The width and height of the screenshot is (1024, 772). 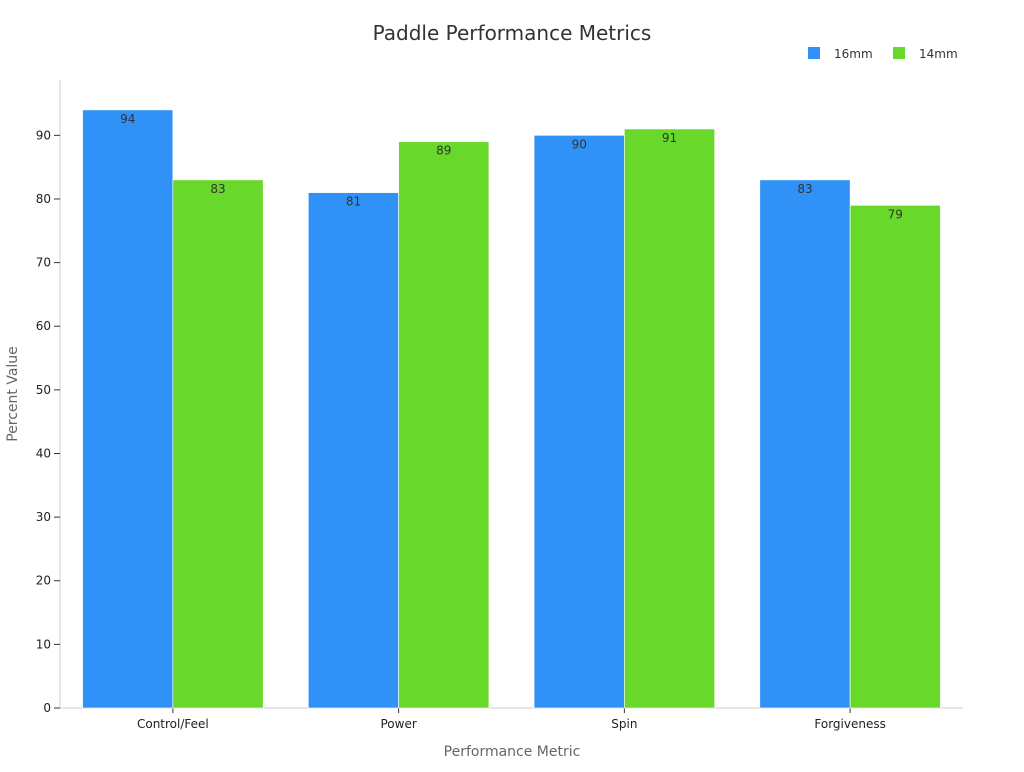 I want to click on bar-14mm-control-feel, so click(x=218, y=444).